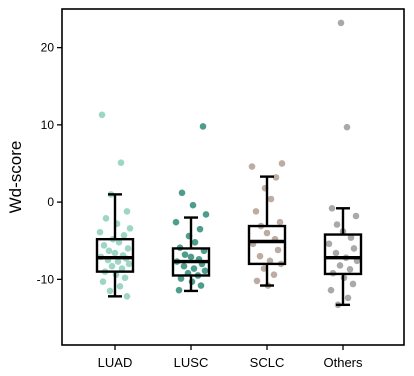 The height and width of the screenshot is (376, 414). Describe the element at coordinates (50, 202) in the screenshot. I see `y-tick-label: 0` at that location.